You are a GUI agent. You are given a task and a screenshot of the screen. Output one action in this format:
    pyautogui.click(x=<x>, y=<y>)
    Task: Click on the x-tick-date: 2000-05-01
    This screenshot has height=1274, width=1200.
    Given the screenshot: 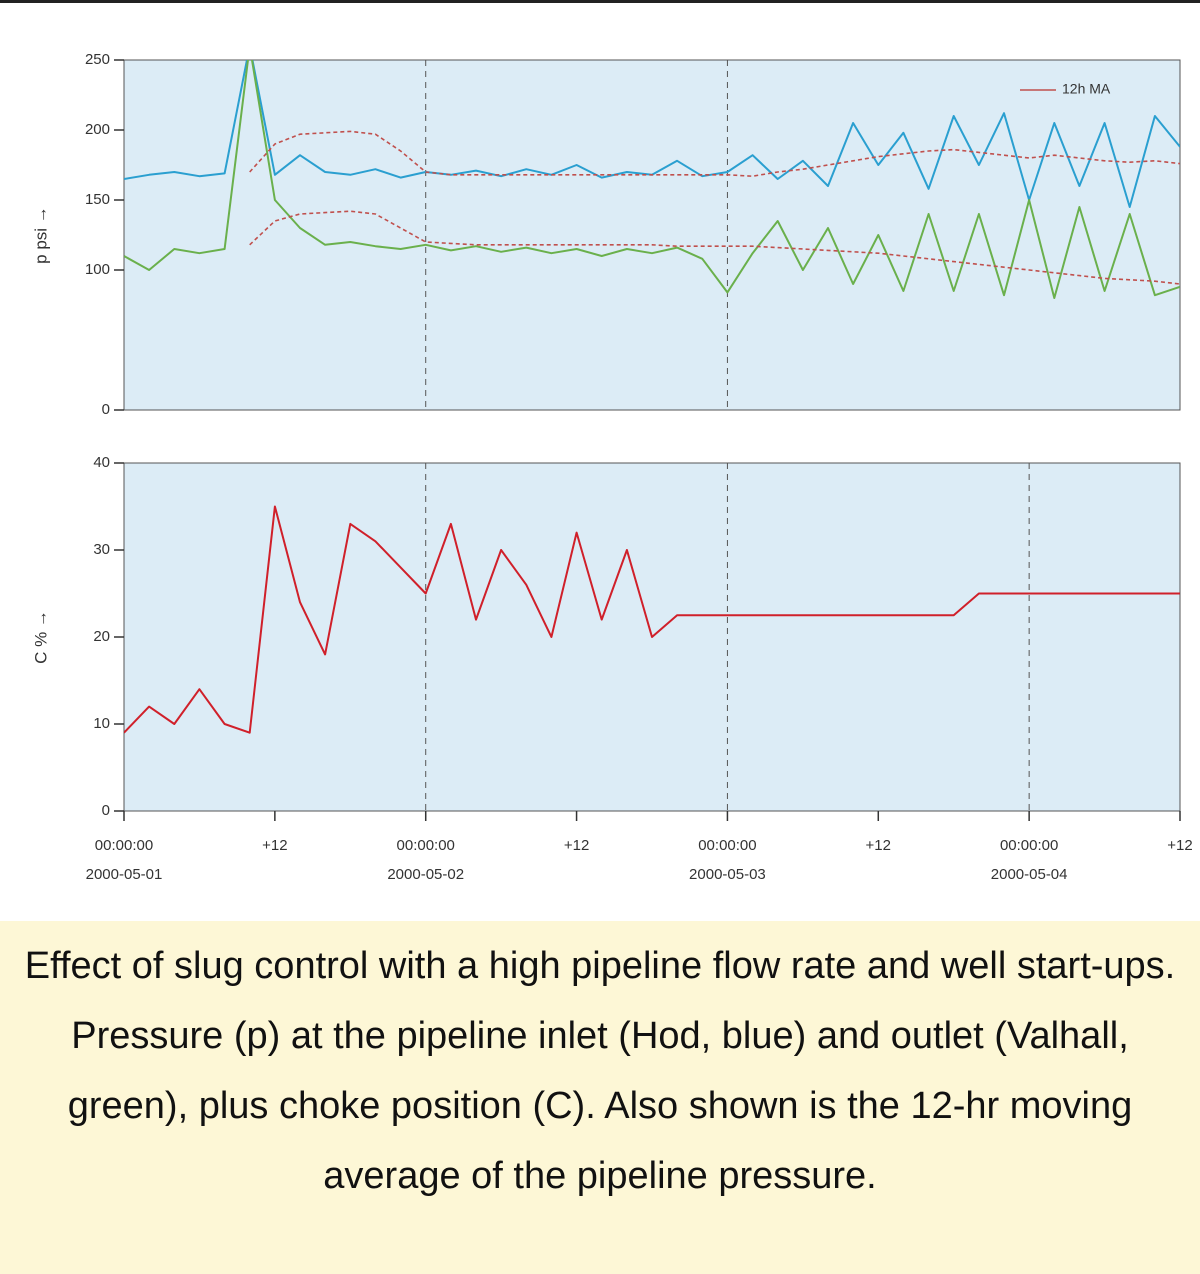 What is the action you would take?
    pyautogui.click(x=124, y=874)
    